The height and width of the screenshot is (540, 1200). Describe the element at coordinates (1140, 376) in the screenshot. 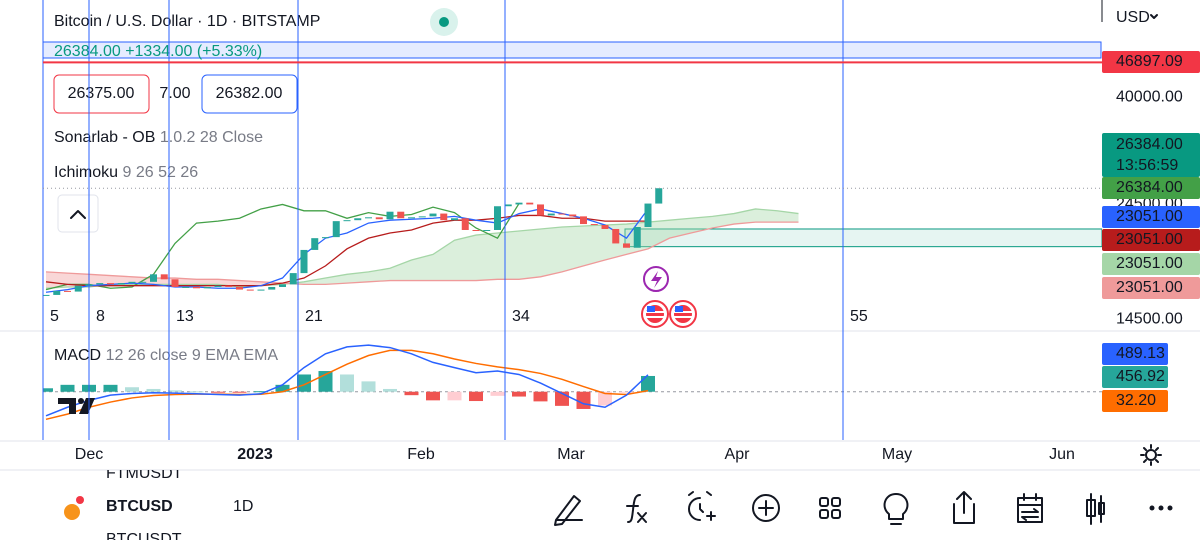

I see `macd-tag-label: 456.92` at that location.